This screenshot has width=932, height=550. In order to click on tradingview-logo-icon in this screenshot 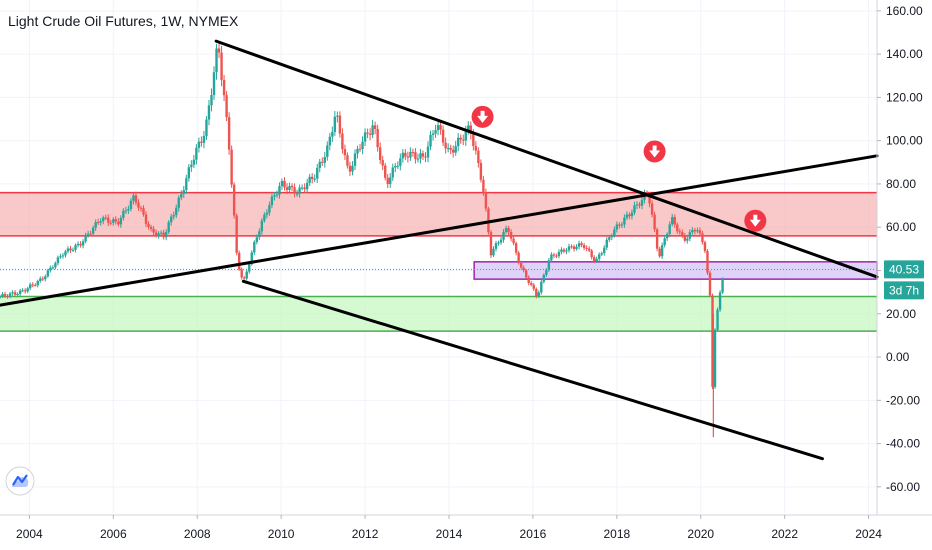, I will do `click(20, 481)`.